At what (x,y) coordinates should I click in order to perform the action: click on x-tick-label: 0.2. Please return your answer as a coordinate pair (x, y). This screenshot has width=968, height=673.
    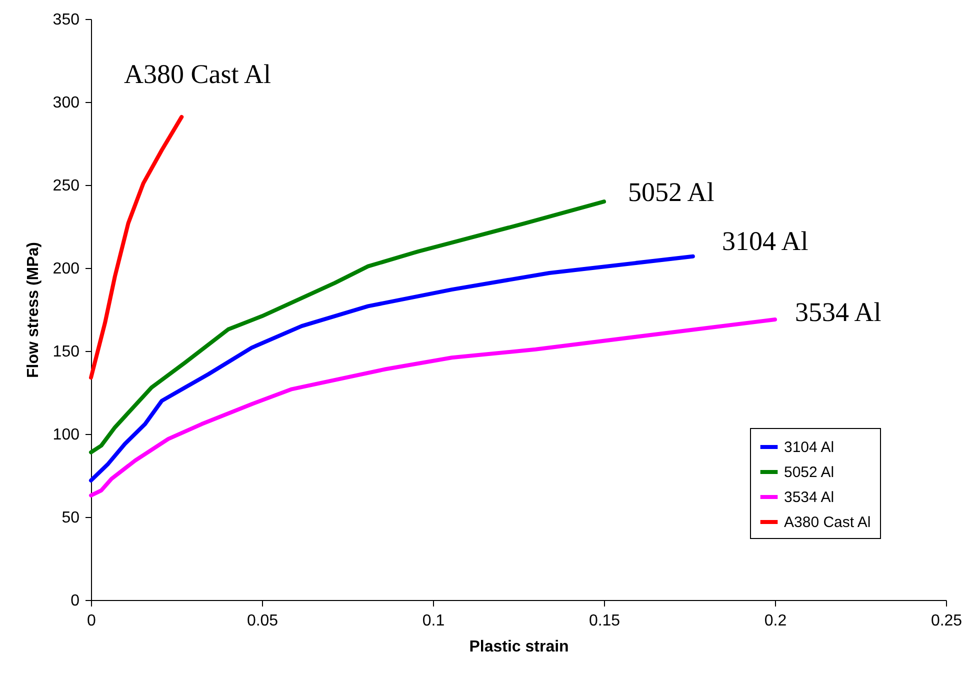
    Looking at the image, I should click on (775, 621).